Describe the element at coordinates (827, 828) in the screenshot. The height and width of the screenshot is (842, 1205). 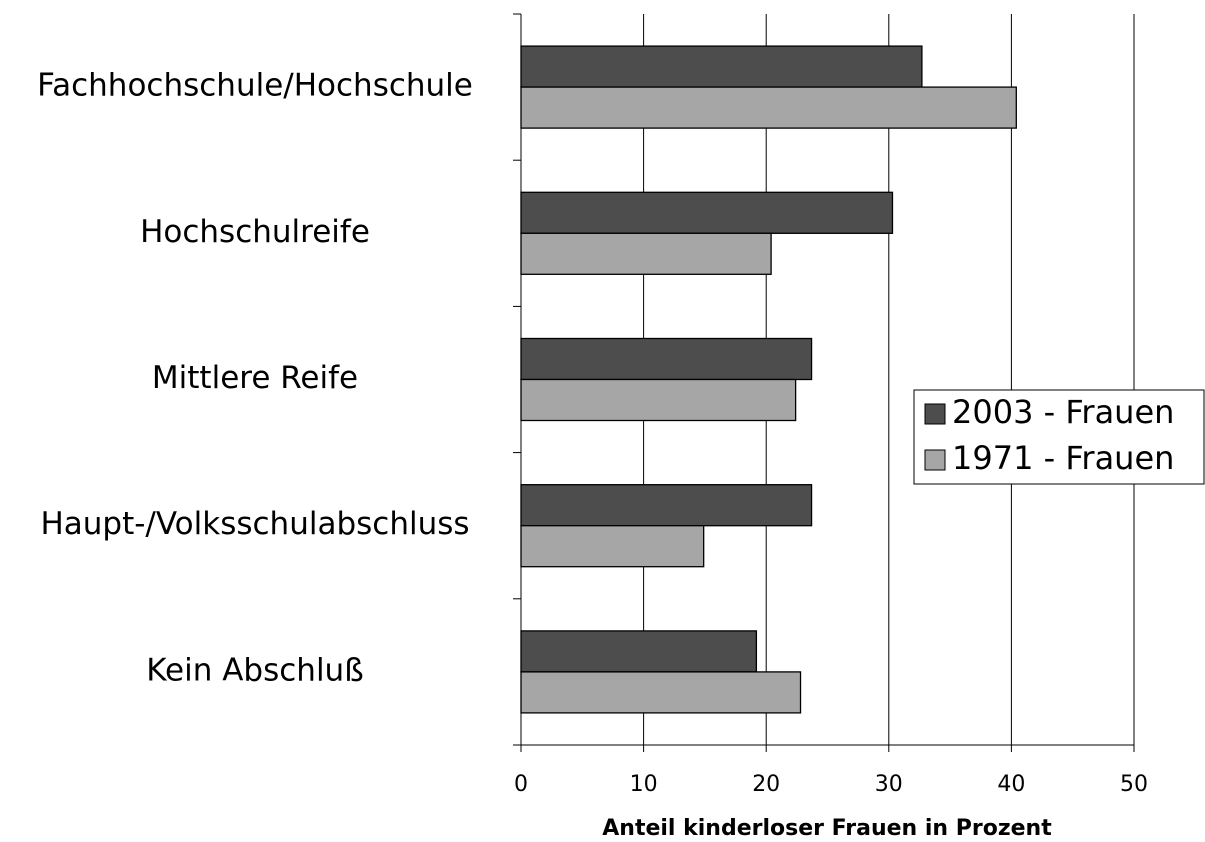
I see `x-axis-title: Anteil kinderloser Frauen in Prozent` at that location.